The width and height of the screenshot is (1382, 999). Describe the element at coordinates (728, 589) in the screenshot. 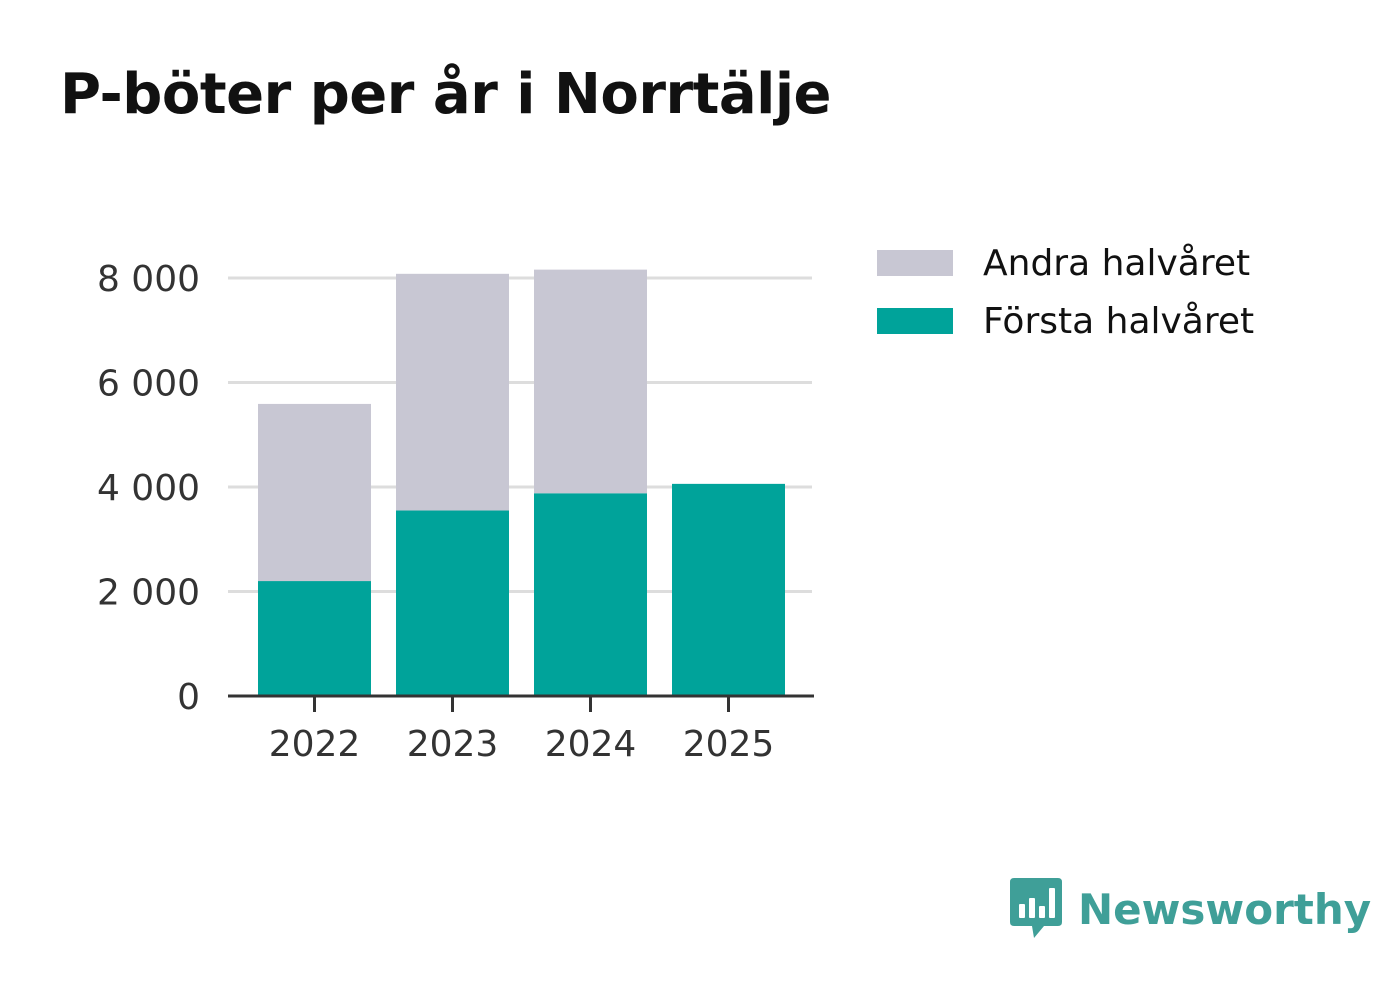

I see `bar-forsta-halvaret-2025` at that location.